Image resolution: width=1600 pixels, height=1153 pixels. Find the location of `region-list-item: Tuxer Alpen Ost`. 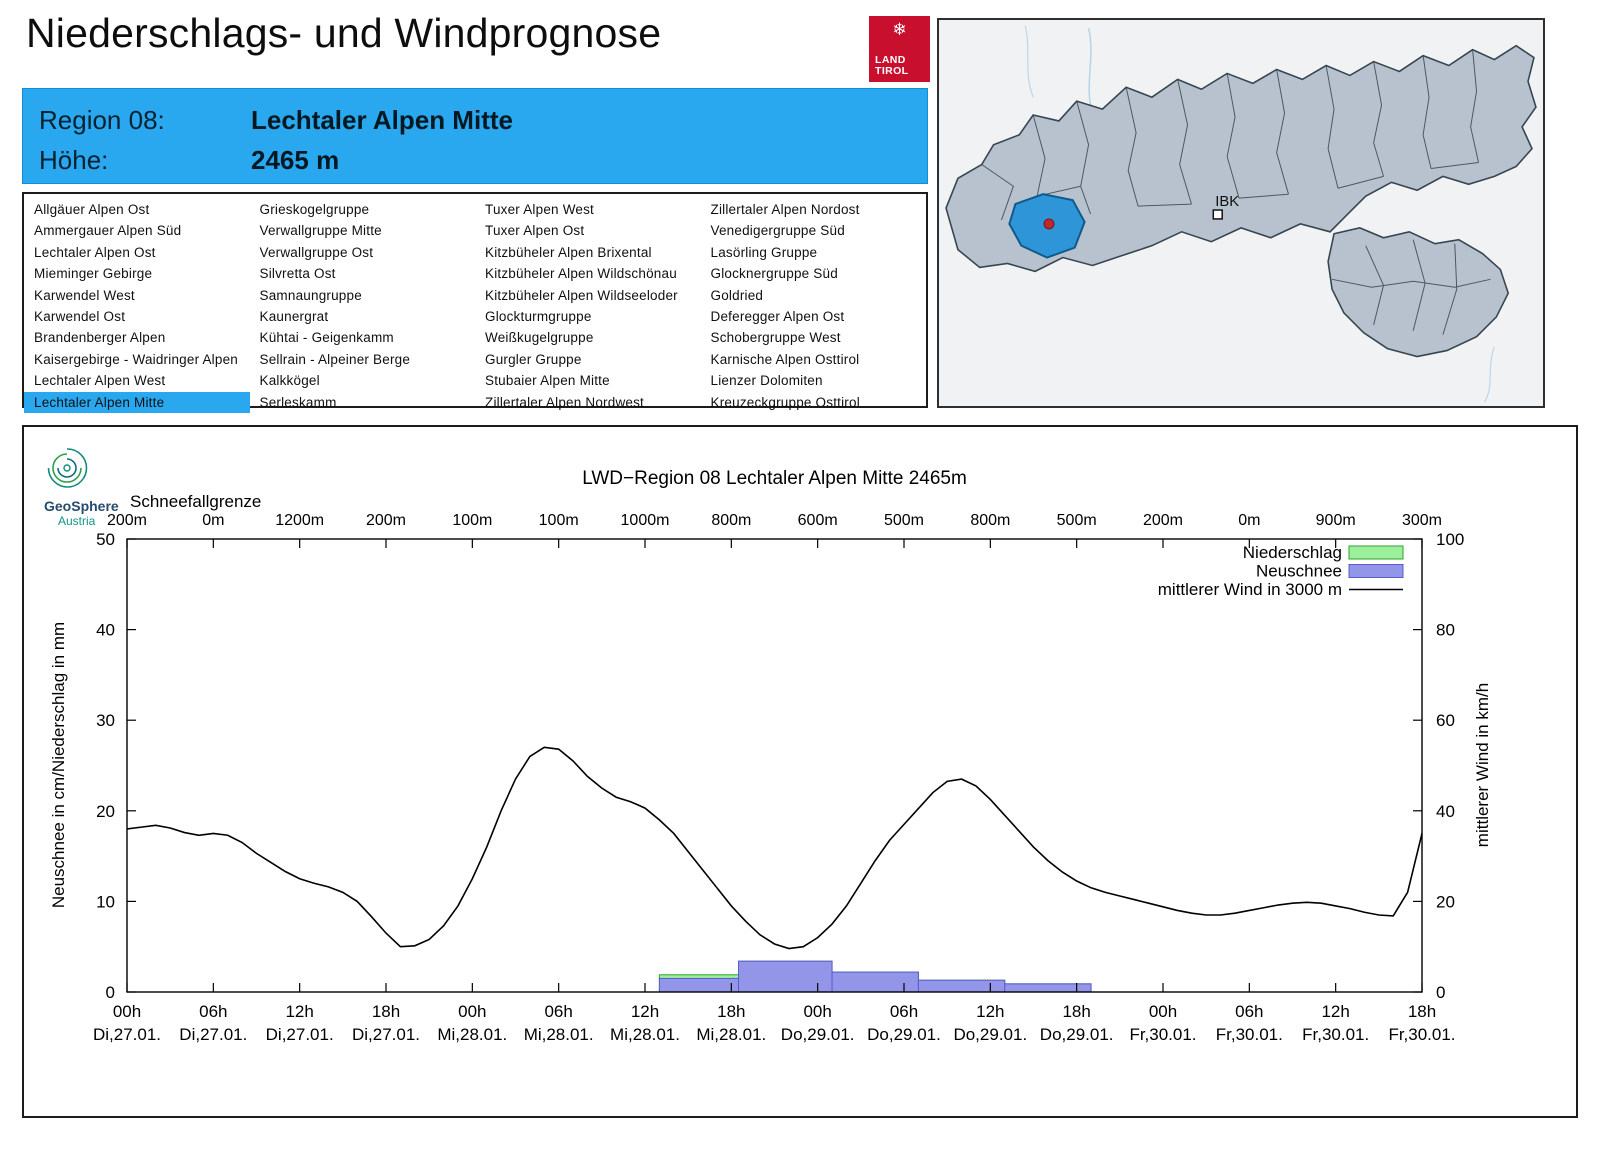

region-list-item: Tuxer Alpen Ost is located at coordinates (535, 231).